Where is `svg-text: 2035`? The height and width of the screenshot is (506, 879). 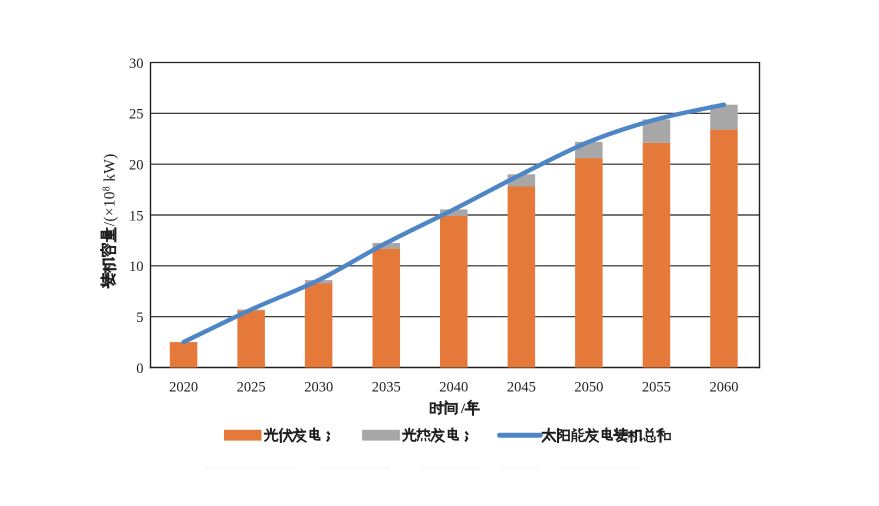 svg-text: 2035 is located at coordinates (386, 388).